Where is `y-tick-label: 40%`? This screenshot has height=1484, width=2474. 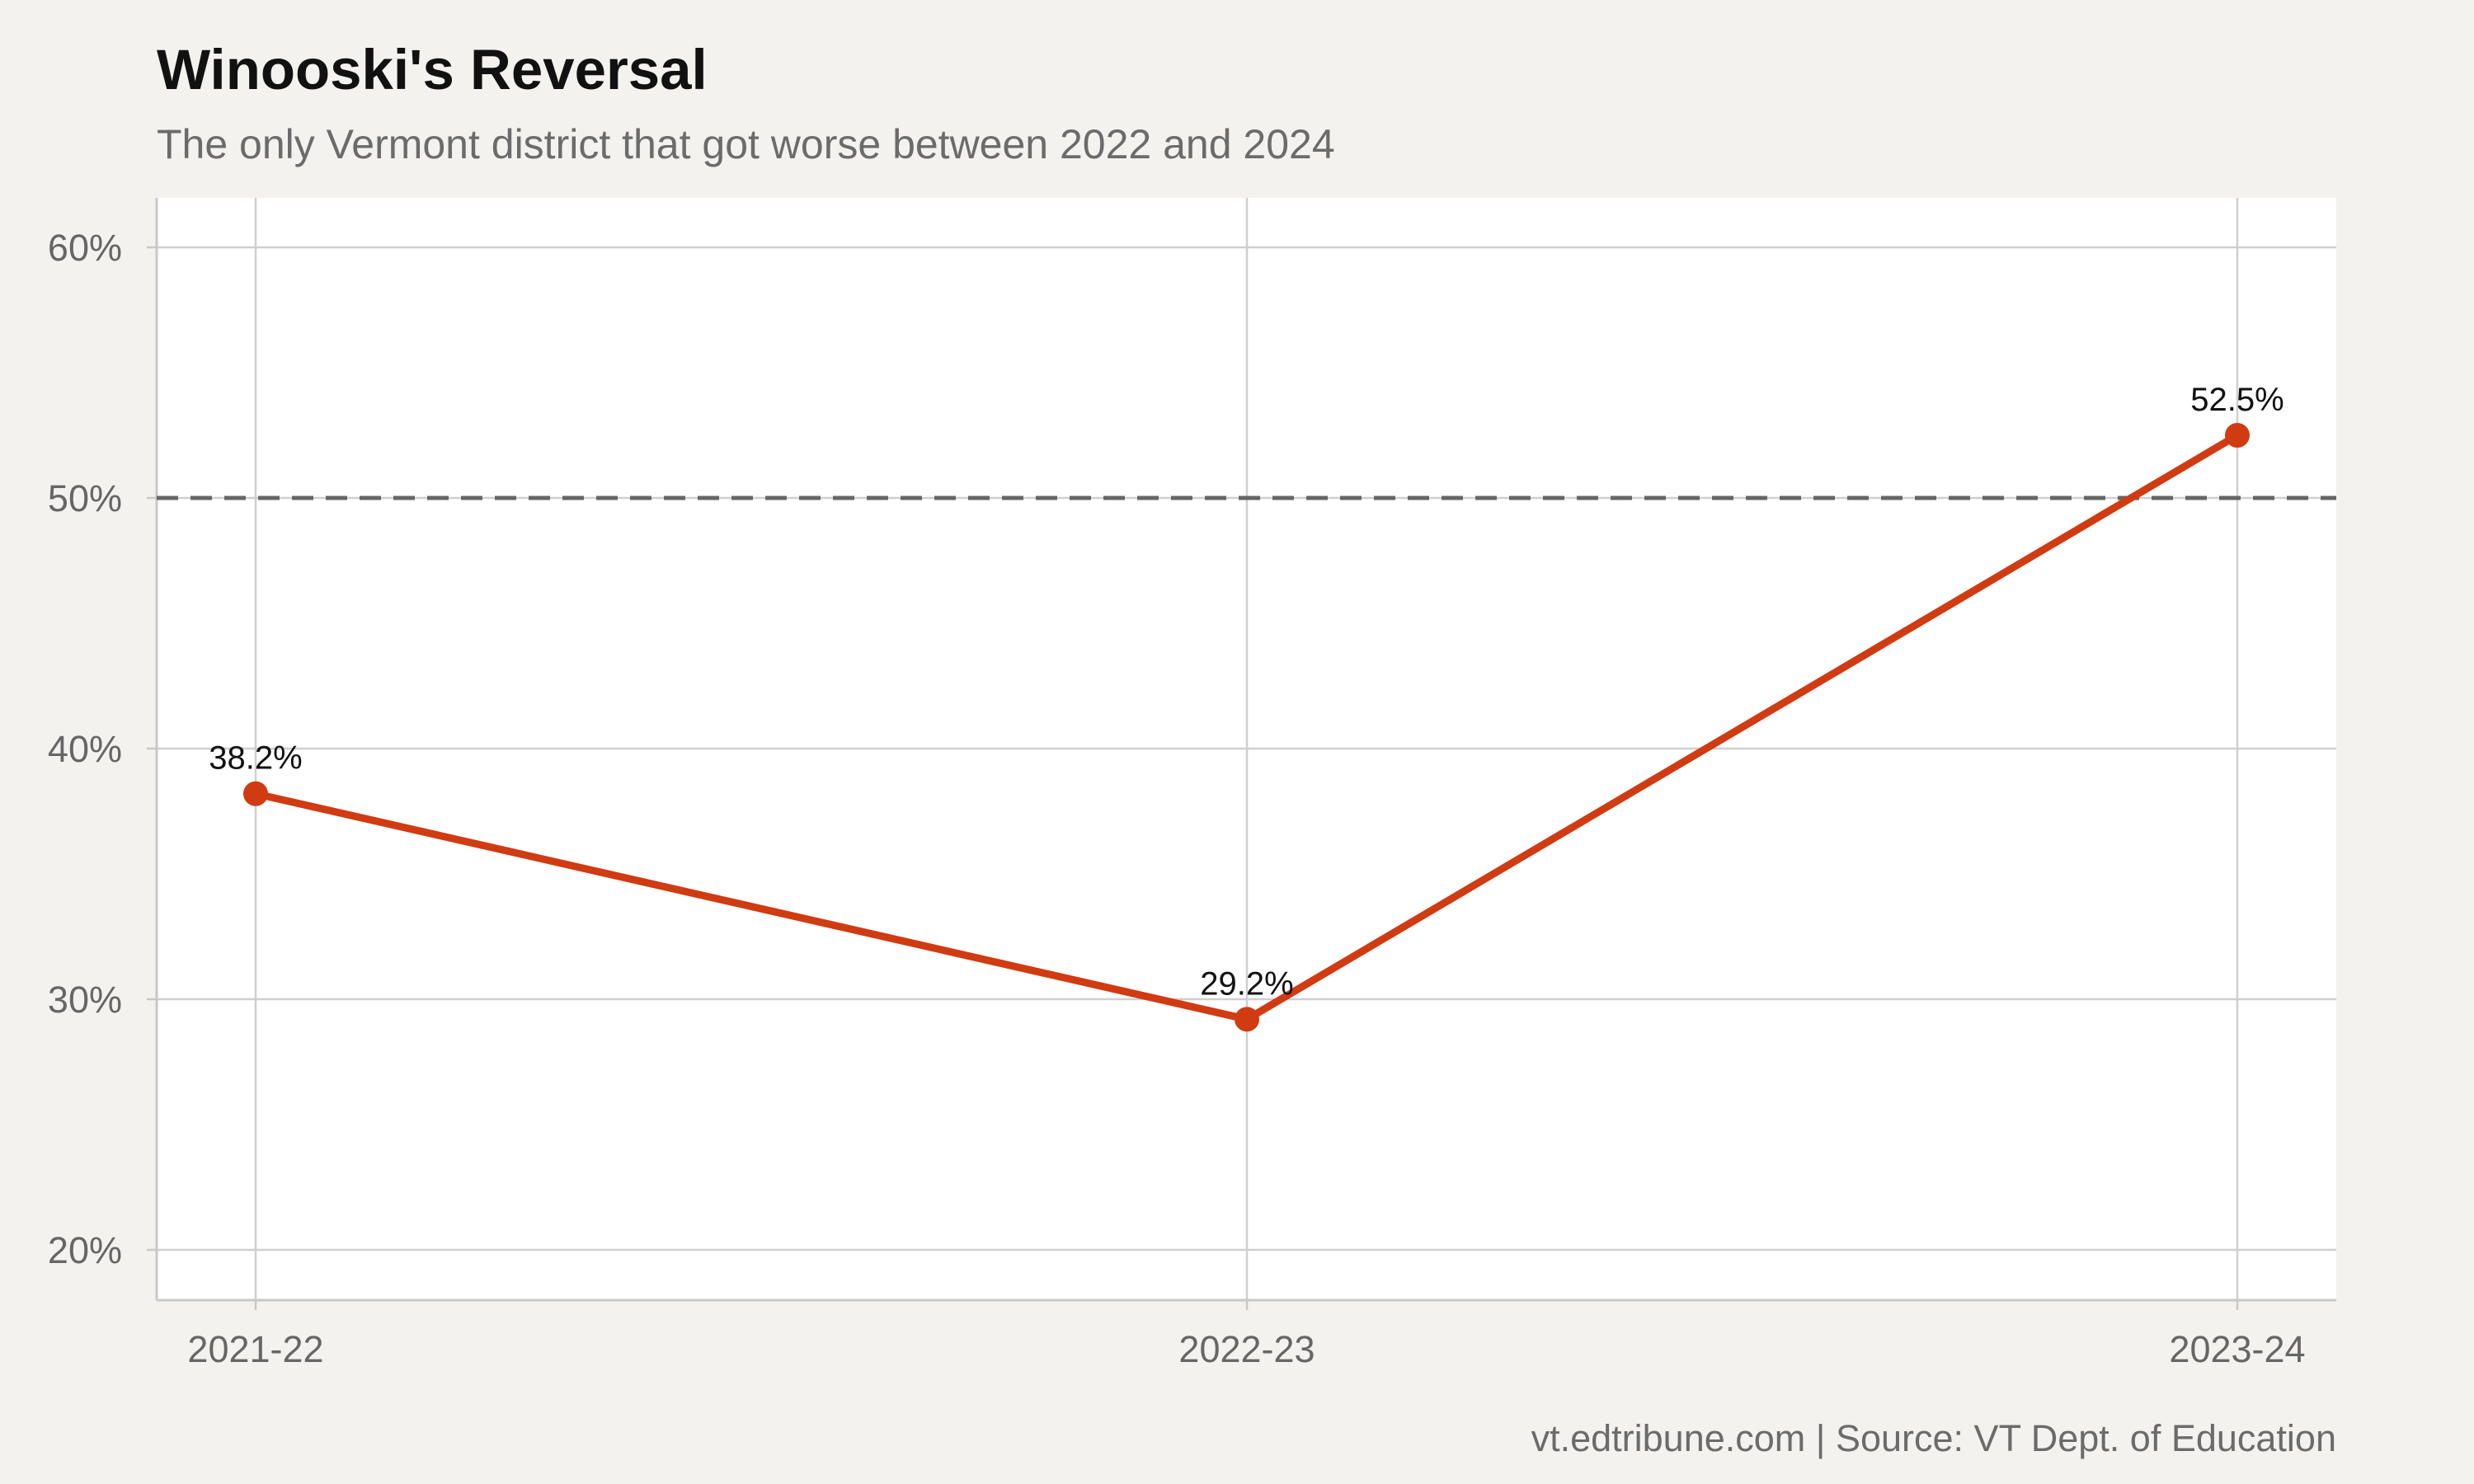
y-tick-label: 40% is located at coordinates (85, 749).